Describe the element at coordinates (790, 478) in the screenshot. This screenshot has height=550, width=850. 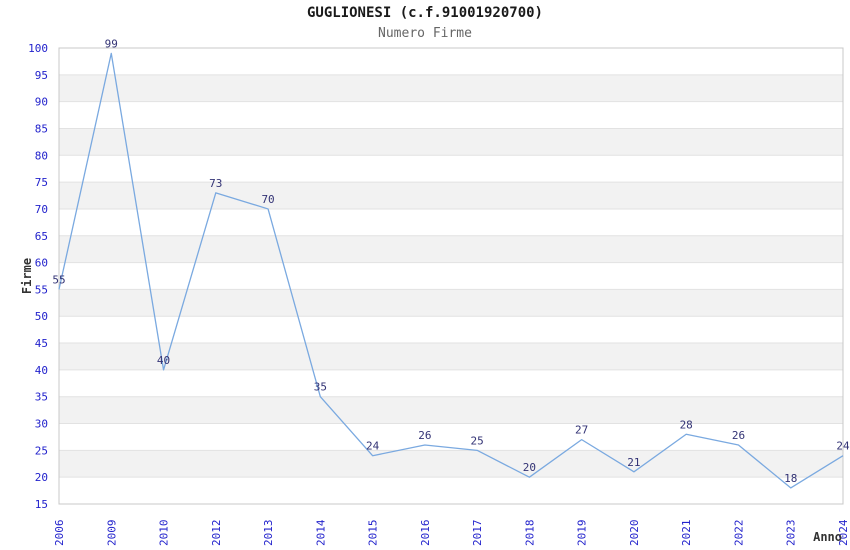
I see `point-label: 18` at that location.